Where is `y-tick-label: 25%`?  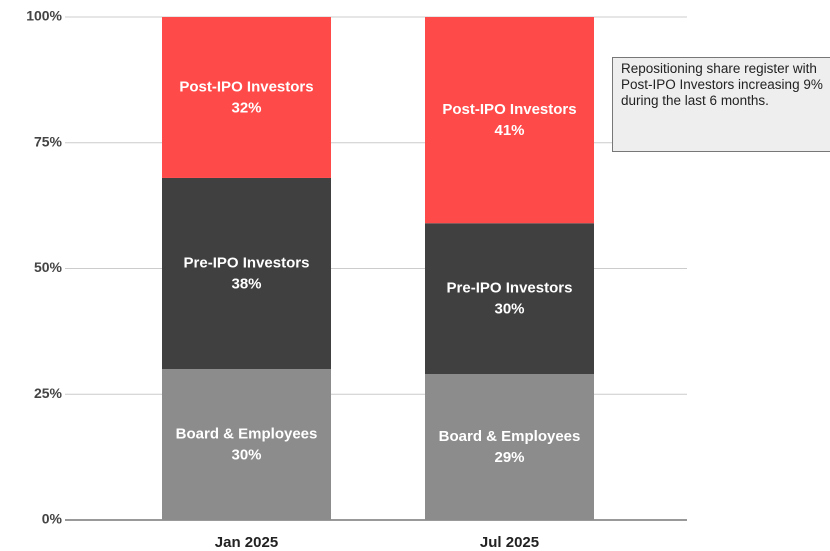
y-tick-label: 25% is located at coordinates (48, 393).